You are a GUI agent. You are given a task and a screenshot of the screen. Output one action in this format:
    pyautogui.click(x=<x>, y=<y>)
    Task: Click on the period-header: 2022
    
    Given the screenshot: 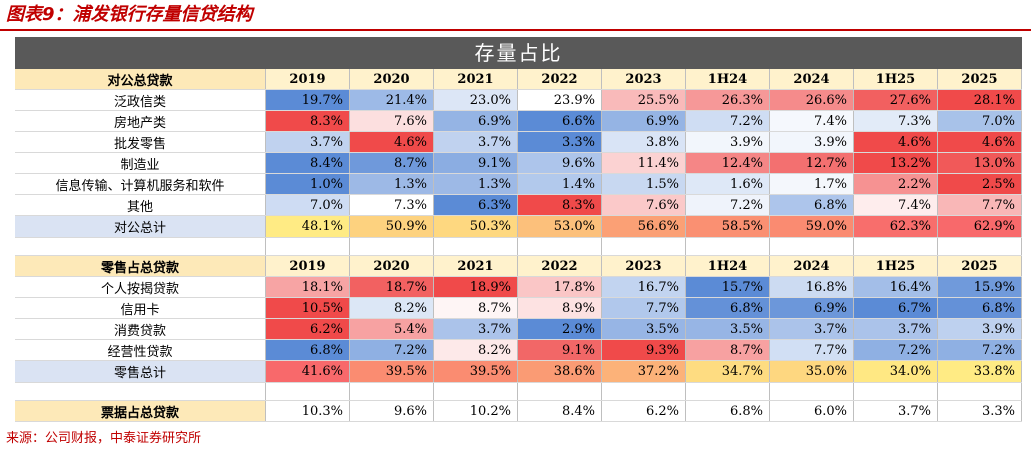 What is the action you would take?
    pyautogui.click(x=559, y=266)
    